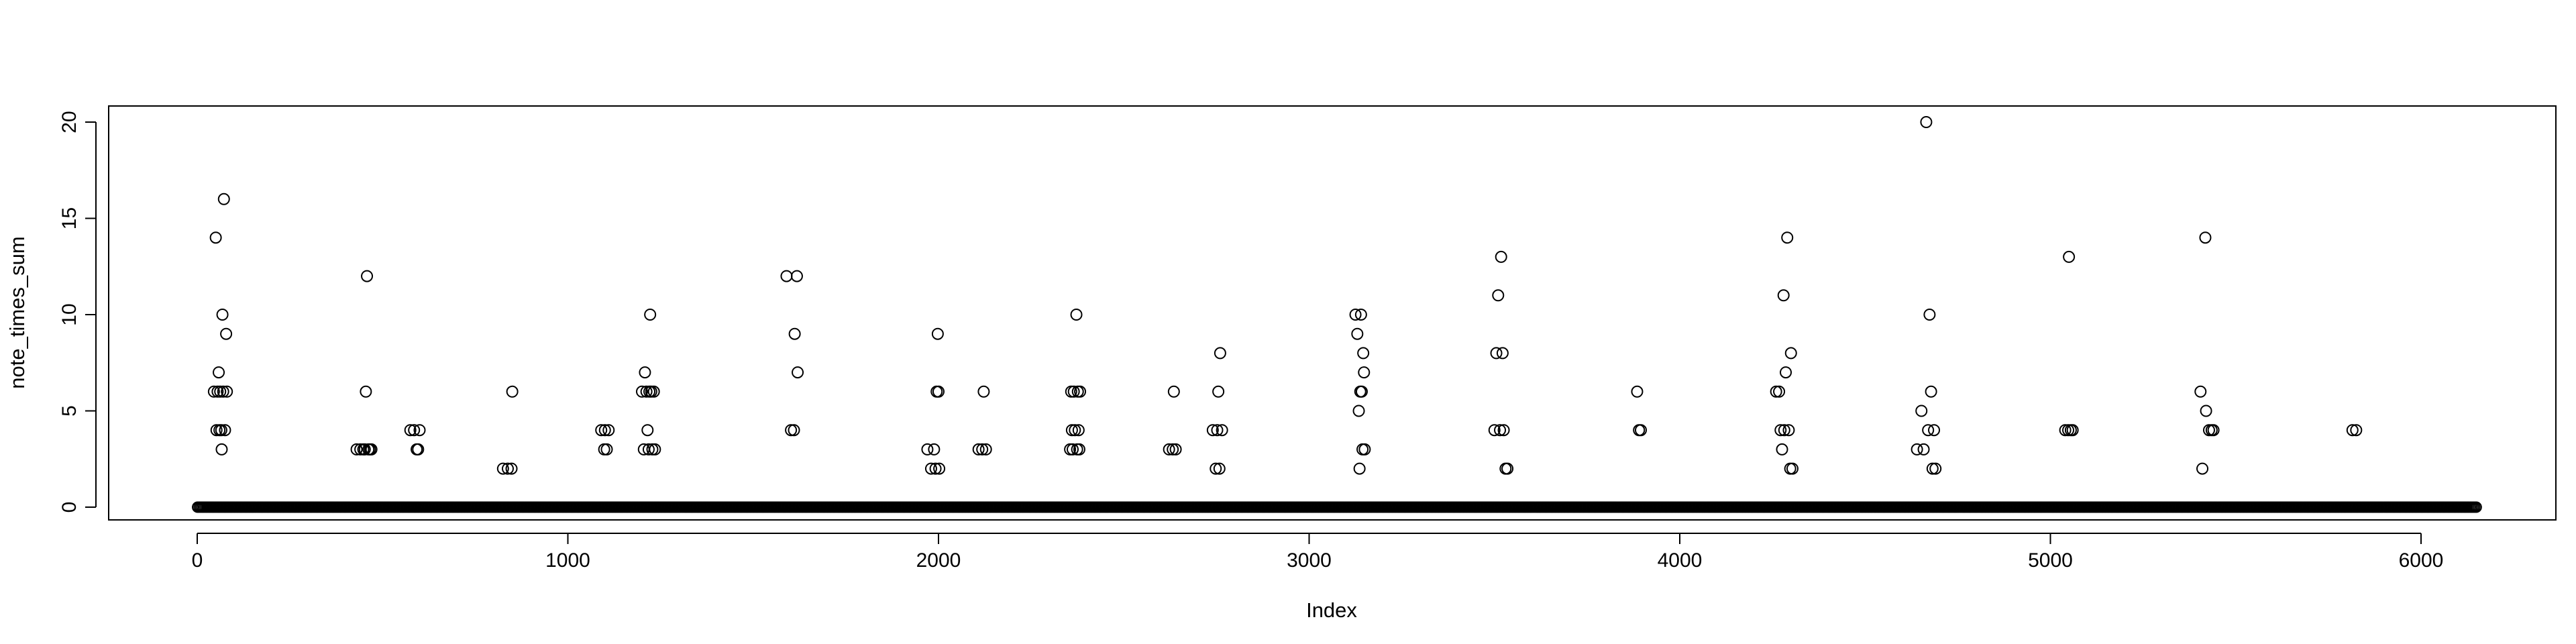 The height and width of the screenshot is (644, 2576). Describe the element at coordinates (938, 560) in the screenshot. I see `x-tick-label: 2000` at that location.